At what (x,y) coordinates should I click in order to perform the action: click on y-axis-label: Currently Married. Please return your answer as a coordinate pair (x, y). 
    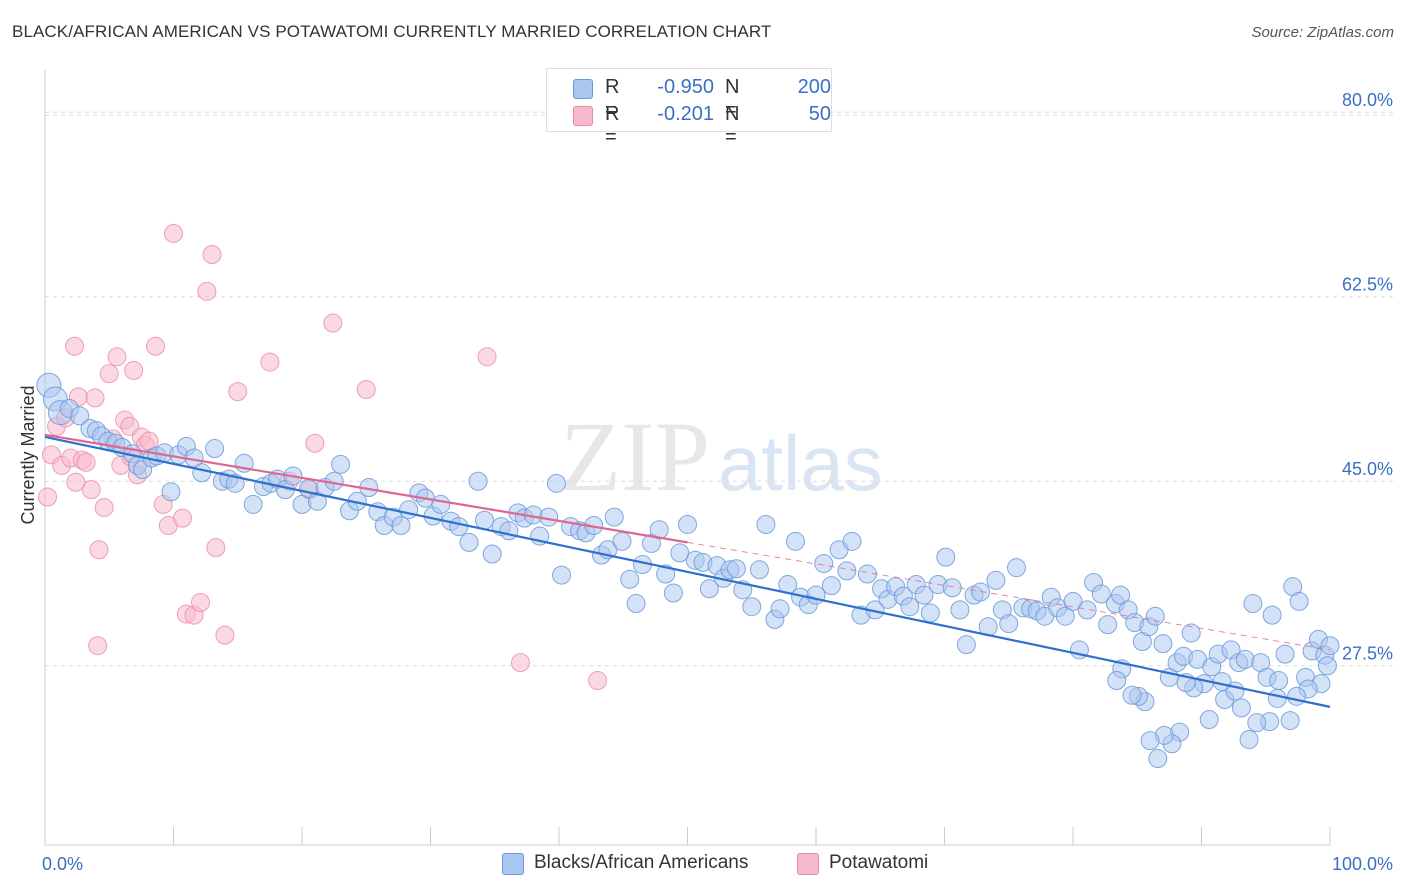
    Looking at the image, I should click on (28, 454).